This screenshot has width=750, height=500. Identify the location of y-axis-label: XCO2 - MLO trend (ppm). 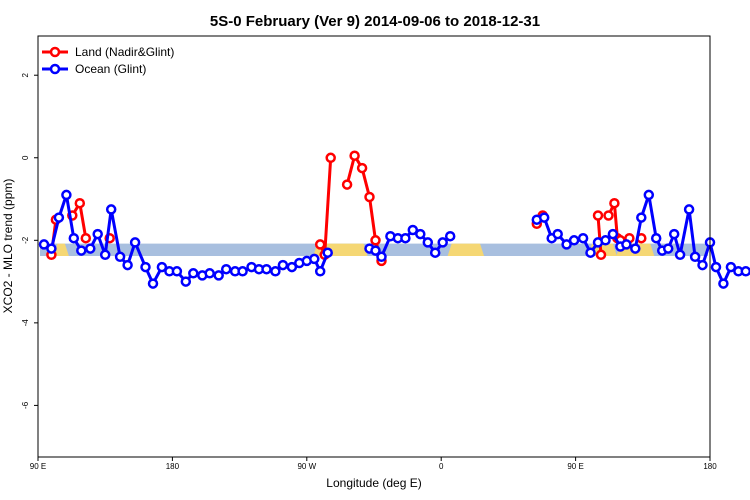
(8, 246).